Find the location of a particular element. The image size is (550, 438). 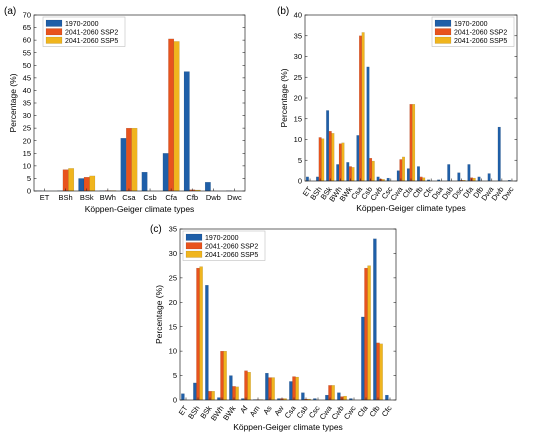

y-tick-label: 35 is located at coordinates (173, 229).